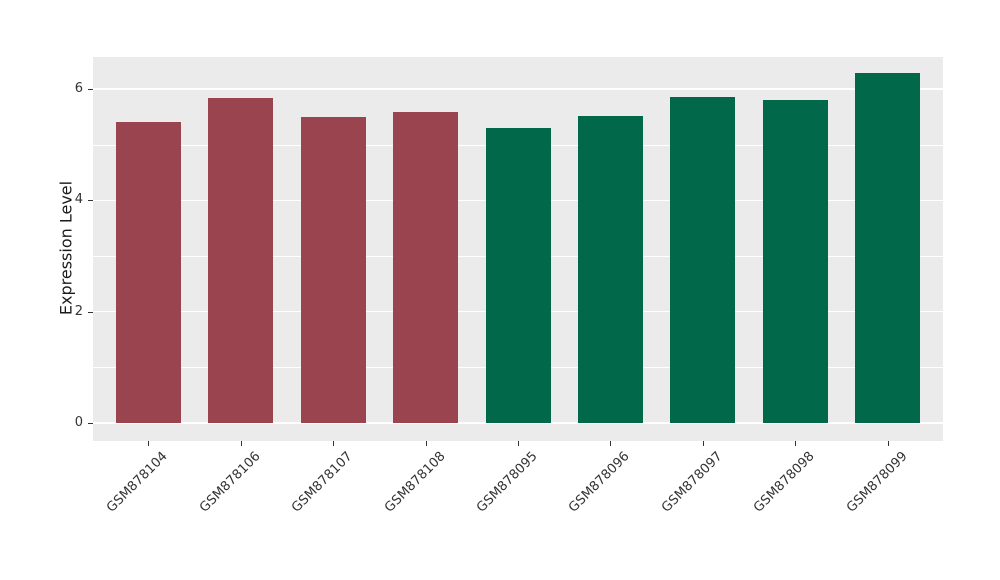  I want to click on bar-GSM878097, so click(703, 259).